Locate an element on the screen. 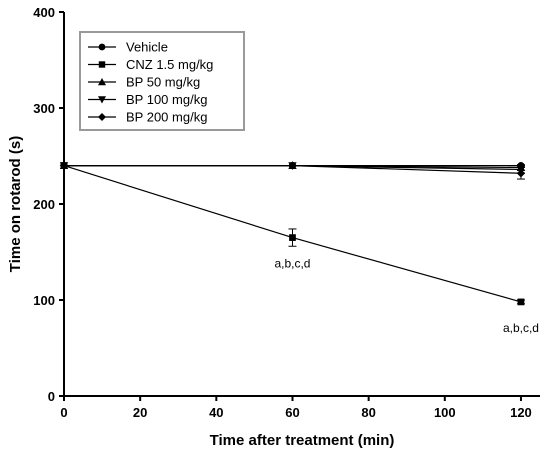  y-tick-label: 200 is located at coordinates (44, 204).